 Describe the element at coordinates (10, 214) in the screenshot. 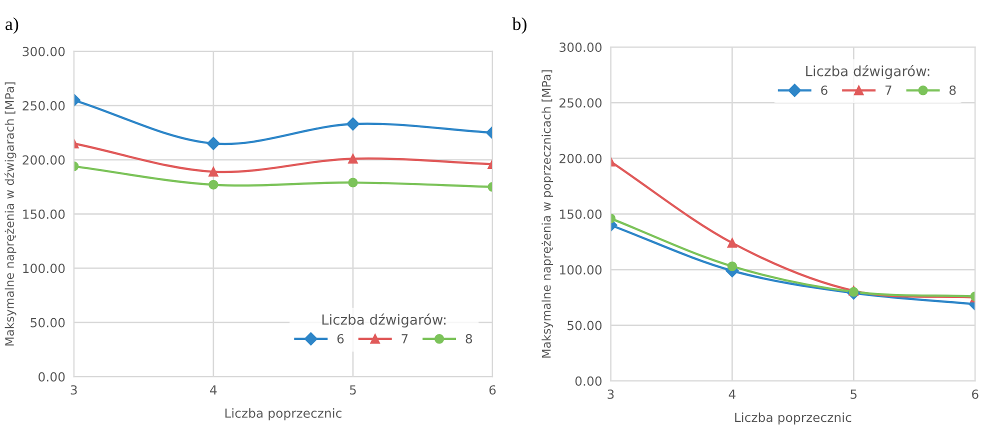

I see `y-axis-title: Maksymalne naprężenia w dźwigarach [MPa]` at that location.